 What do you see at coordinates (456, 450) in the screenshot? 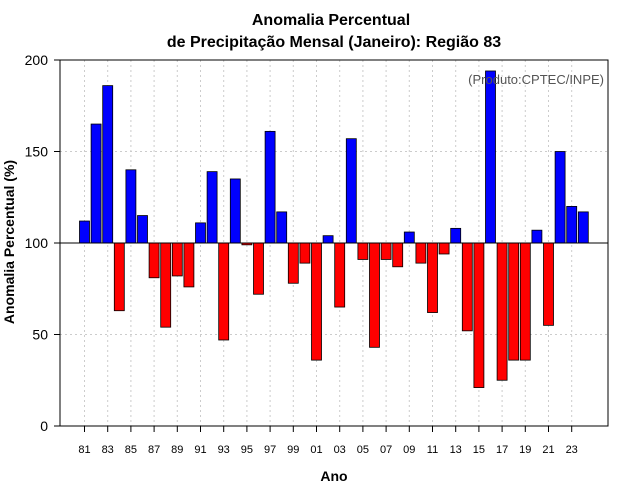
I see `x-tick-label-13: 13` at bounding box center [456, 450].